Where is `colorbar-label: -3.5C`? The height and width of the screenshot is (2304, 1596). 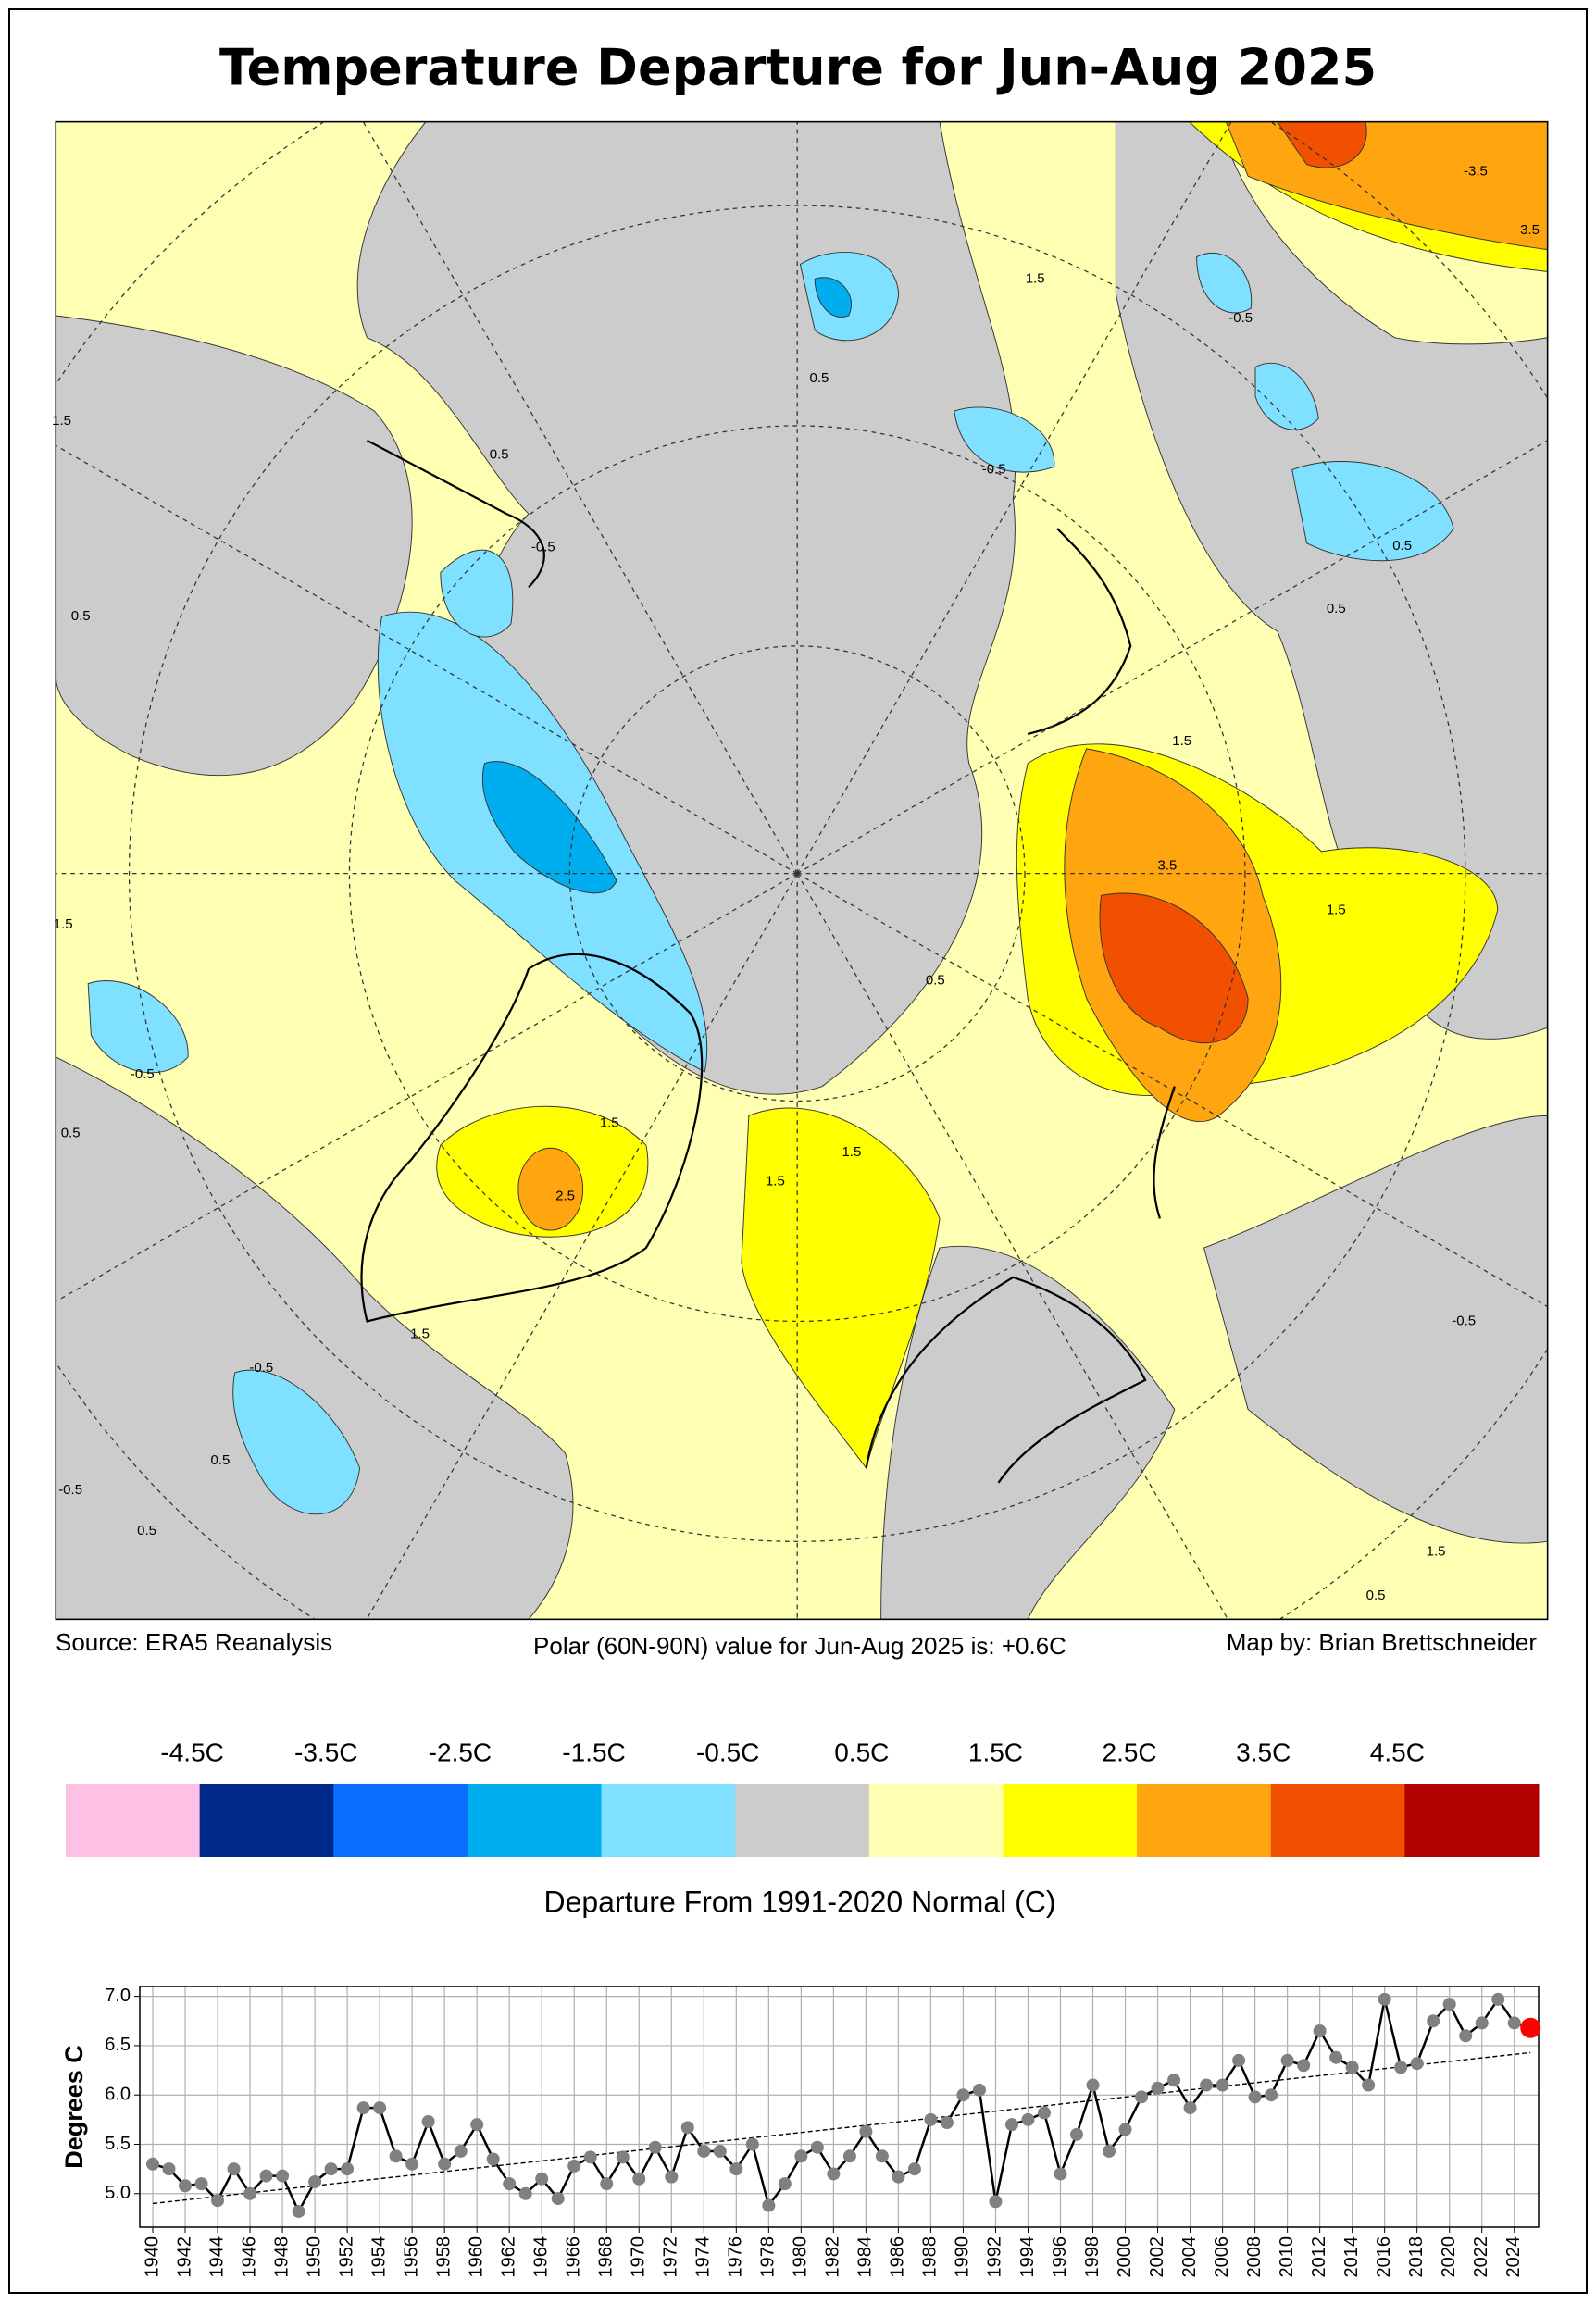
colorbar-label: -3.5C is located at coordinates (325, 1751).